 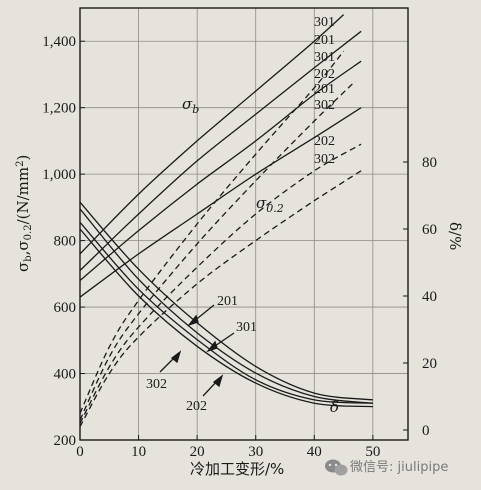 What do you see at coordinates (24, 213) in the screenshot?
I see `y-left-axis-title: σb,σ0.2/(N/mm2)` at bounding box center [24, 213].